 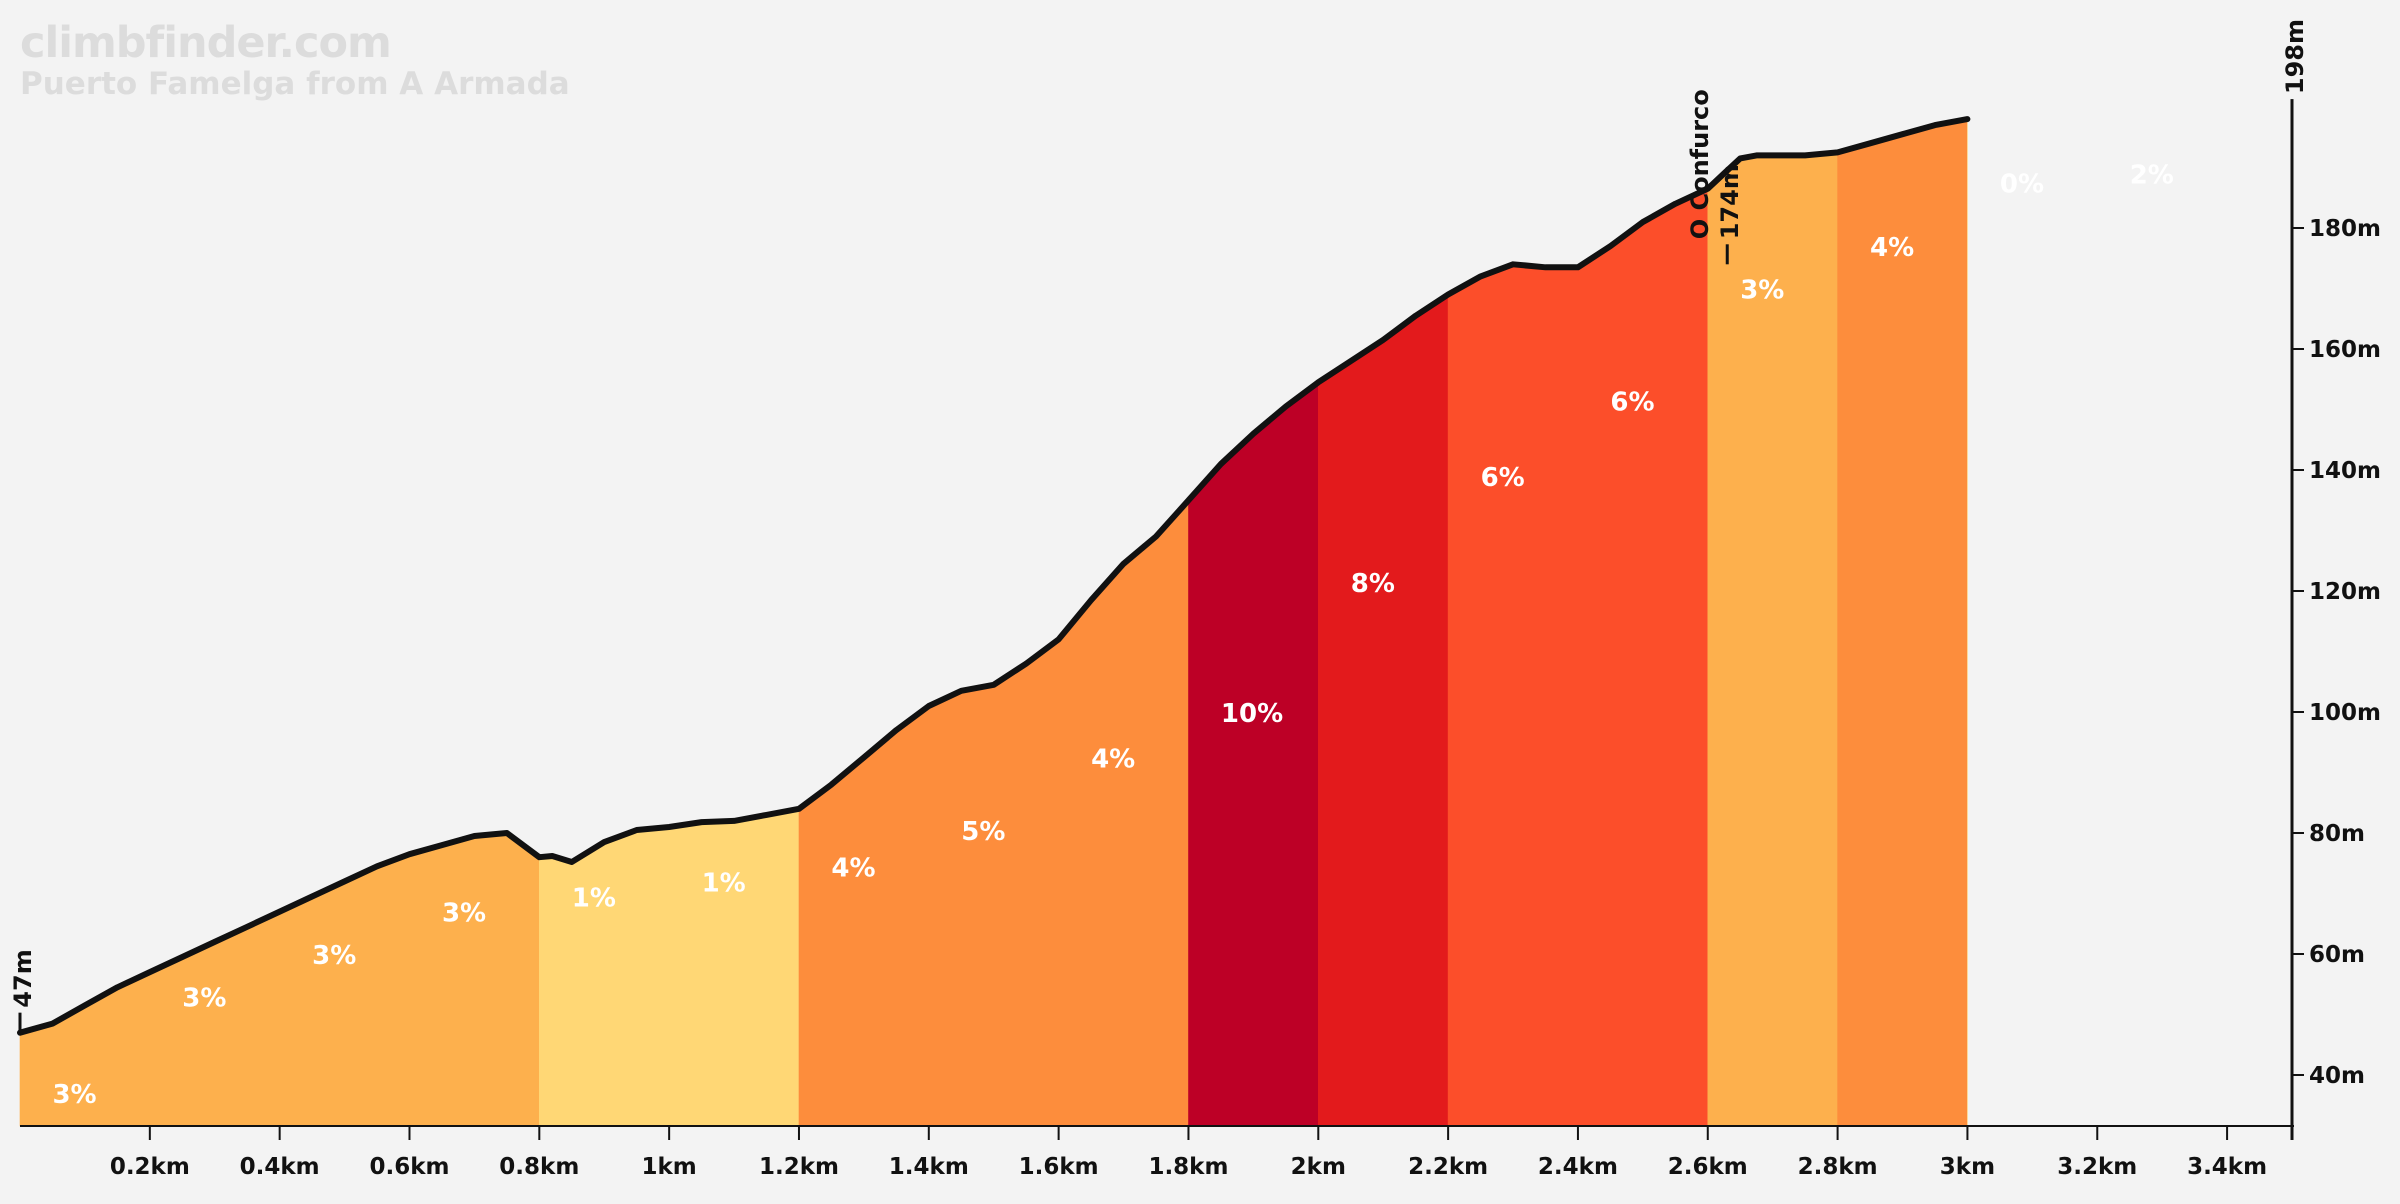 What do you see at coordinates (2337, 955) in the screenshot?
I see `y-tick-label: 60m` at bounding box center [2337, 955].